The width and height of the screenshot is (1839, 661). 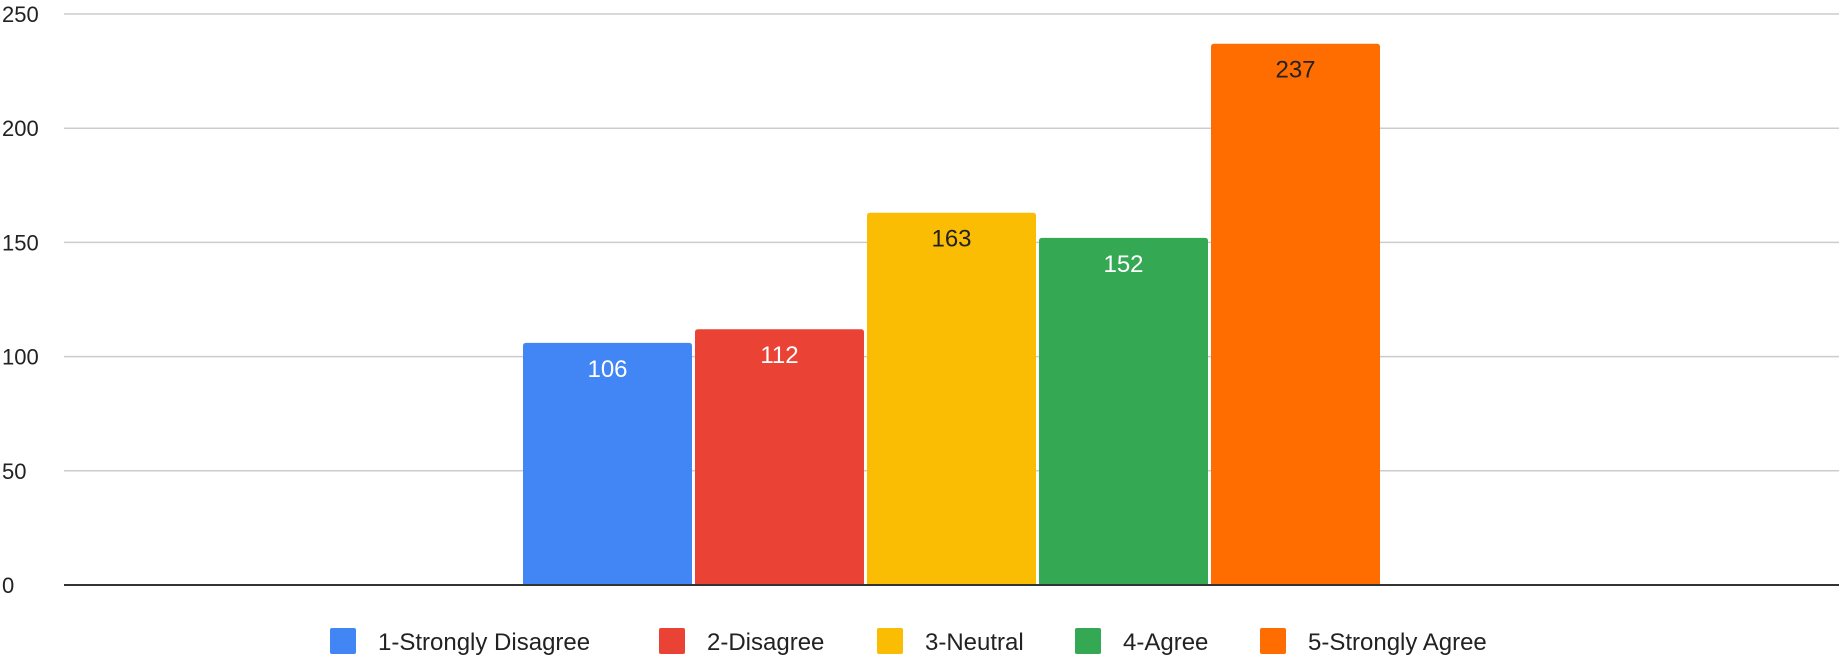 What do you see at coordinates (1295, 70) in the screenshot?
I see `data-label: 237` at bounding box center [1295, 70].